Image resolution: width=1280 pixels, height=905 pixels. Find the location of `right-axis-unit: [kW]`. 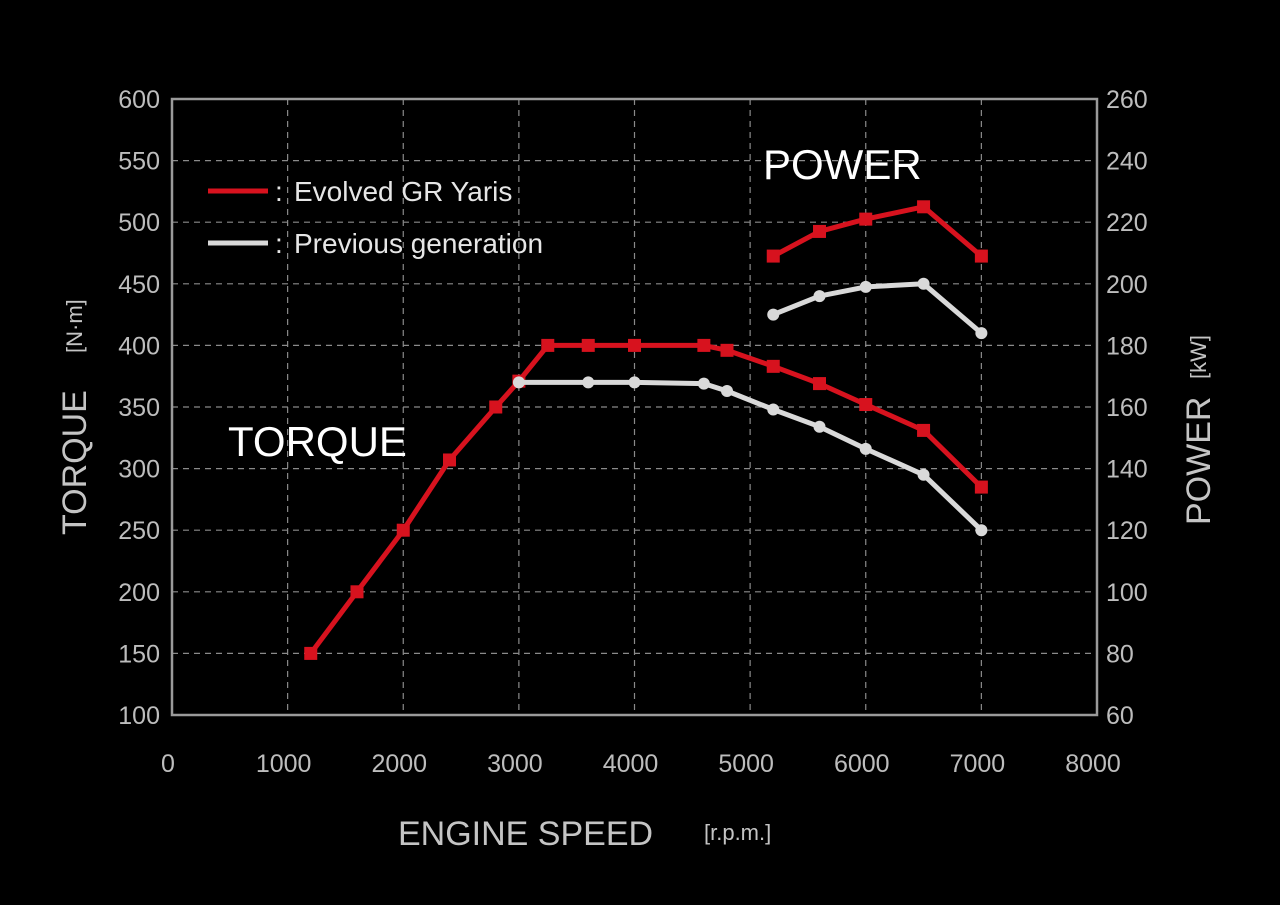

right-axis-unit: [kW] is located at coordinates (1198, 357).